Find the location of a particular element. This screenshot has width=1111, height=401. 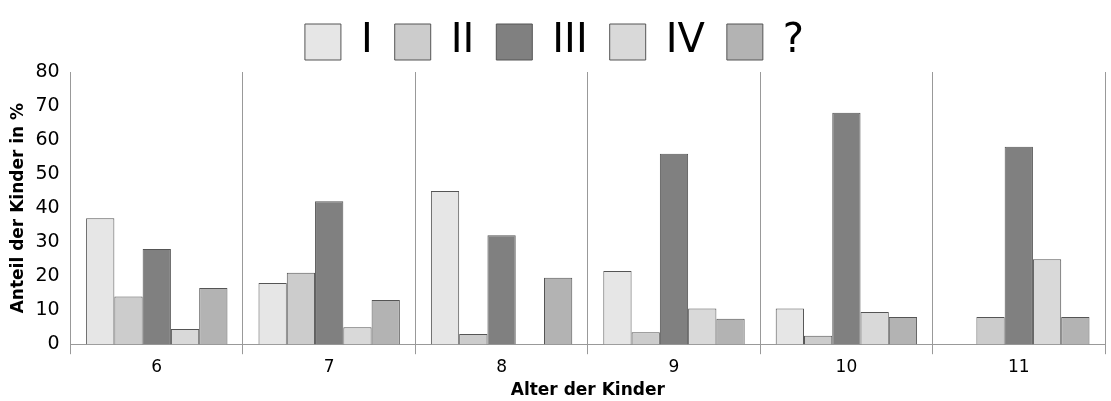

x-axis-title: Alter der Kinder is located at coordinates (588, 389).